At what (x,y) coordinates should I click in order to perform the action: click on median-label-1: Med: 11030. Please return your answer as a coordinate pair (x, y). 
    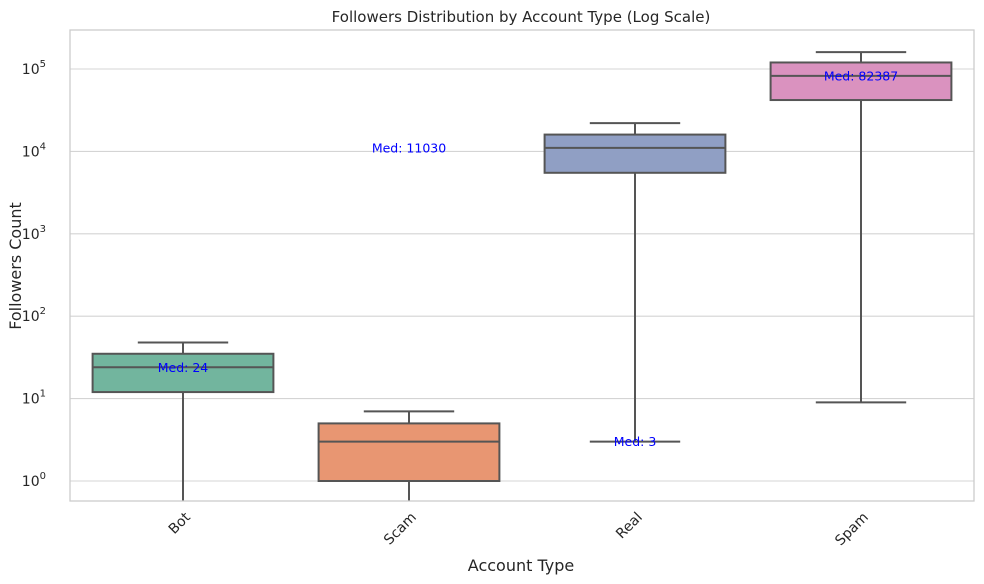
    Looking at the image, I should click on (409, 147).